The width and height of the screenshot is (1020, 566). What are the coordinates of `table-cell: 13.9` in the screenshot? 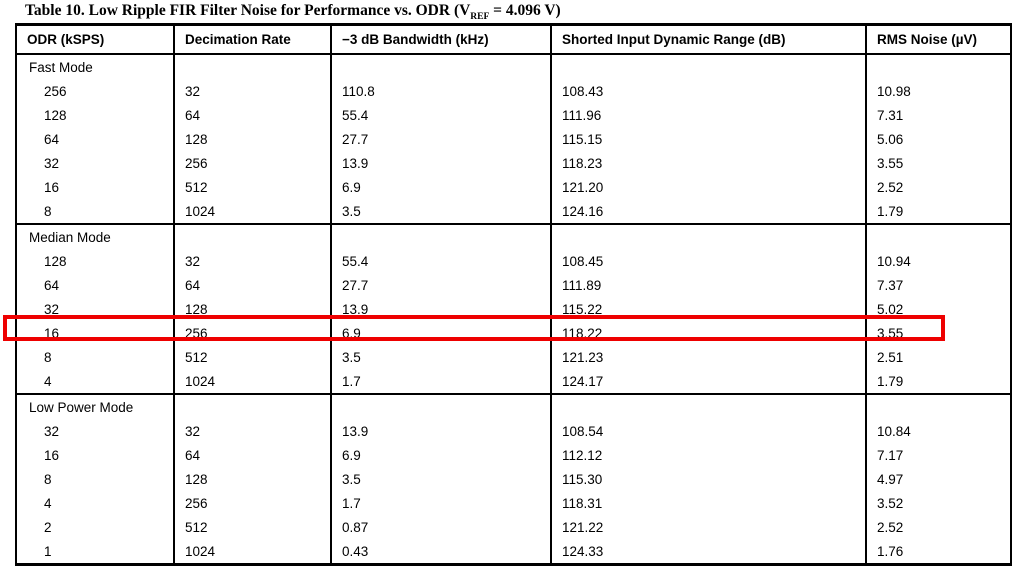 It's located at (441, 309).